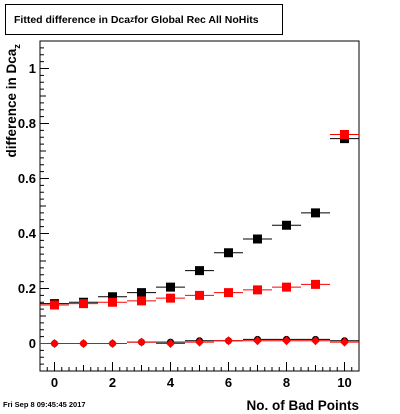  Describe the element at coordinates (72, 19) in the screenshot. I see `chart-title-main: Fitted difference in Dca` at that location.